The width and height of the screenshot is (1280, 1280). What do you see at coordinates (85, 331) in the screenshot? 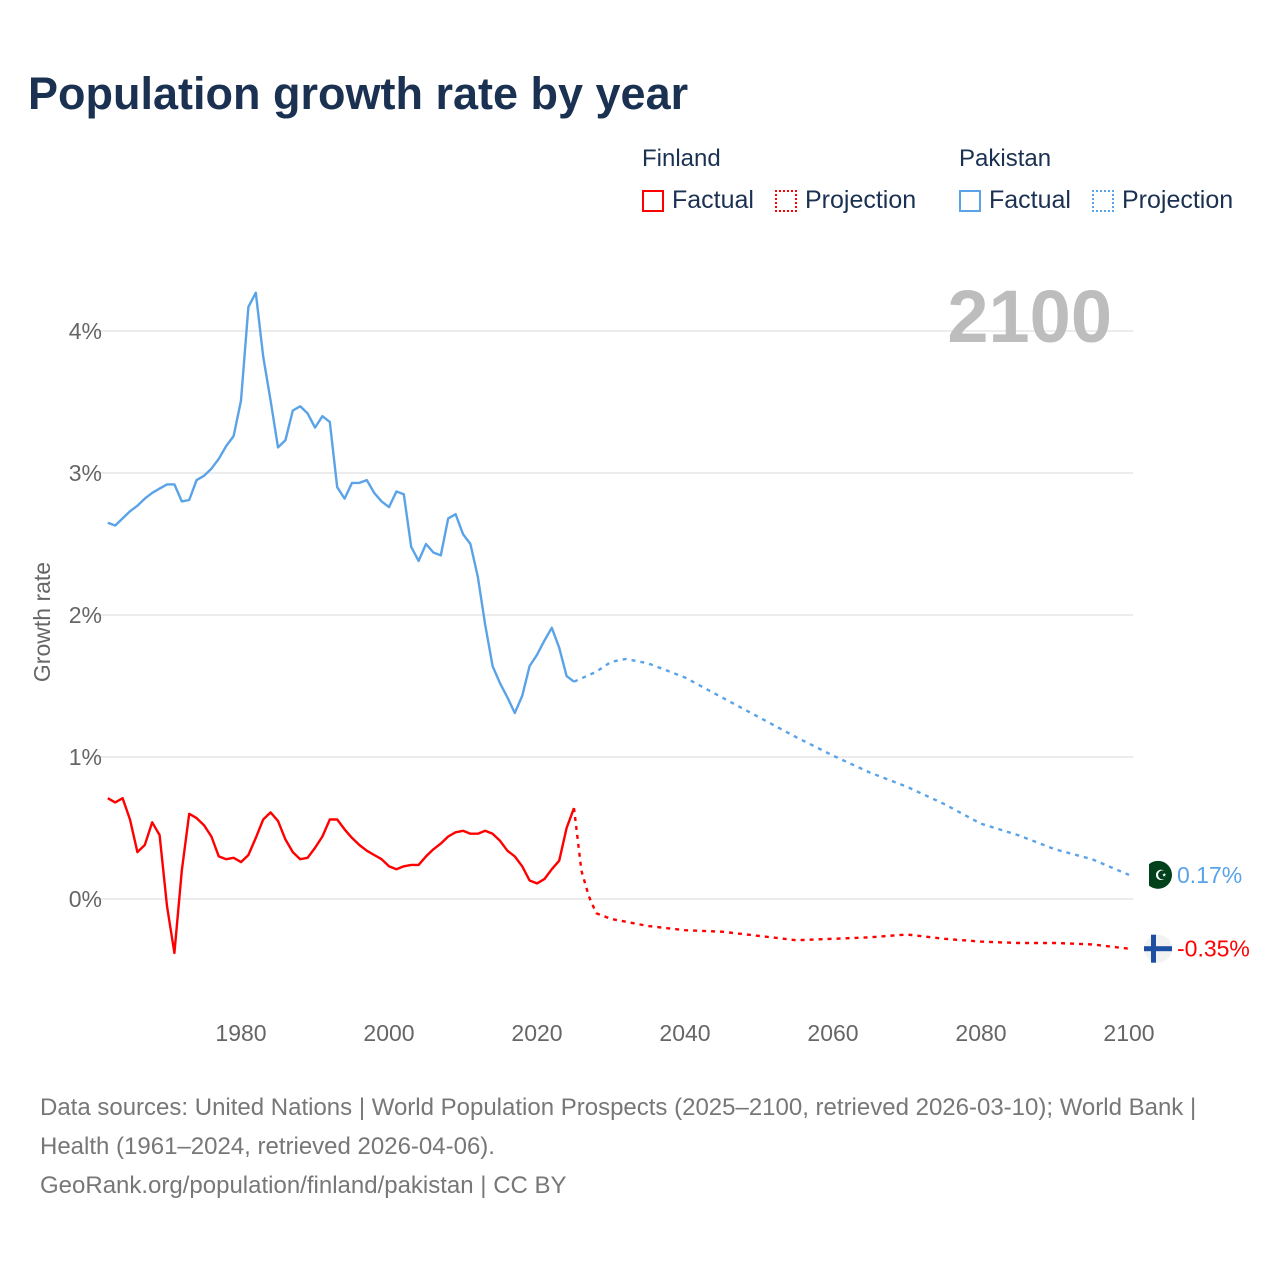
I see `y-tick-label: 4%` at bounding box center [85, 331].